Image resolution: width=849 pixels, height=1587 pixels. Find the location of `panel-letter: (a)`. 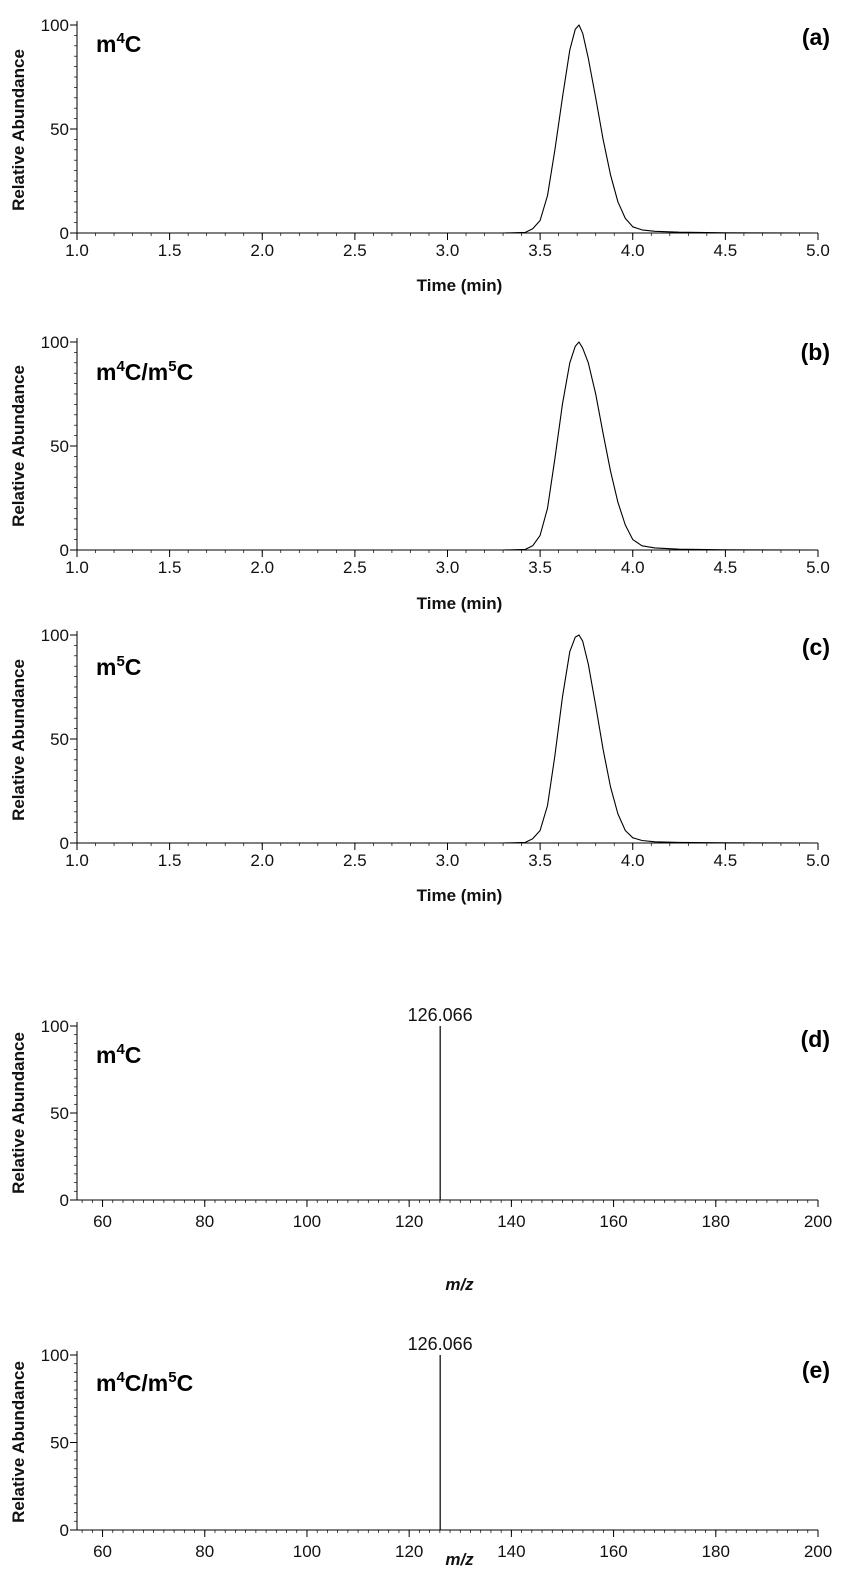

panel-letter: (a) is located at coordinates (816, 37).